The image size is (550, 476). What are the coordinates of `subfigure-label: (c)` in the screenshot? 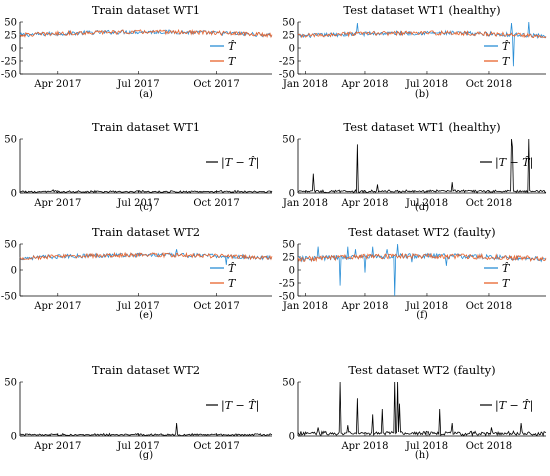 It's located at (146, 207).